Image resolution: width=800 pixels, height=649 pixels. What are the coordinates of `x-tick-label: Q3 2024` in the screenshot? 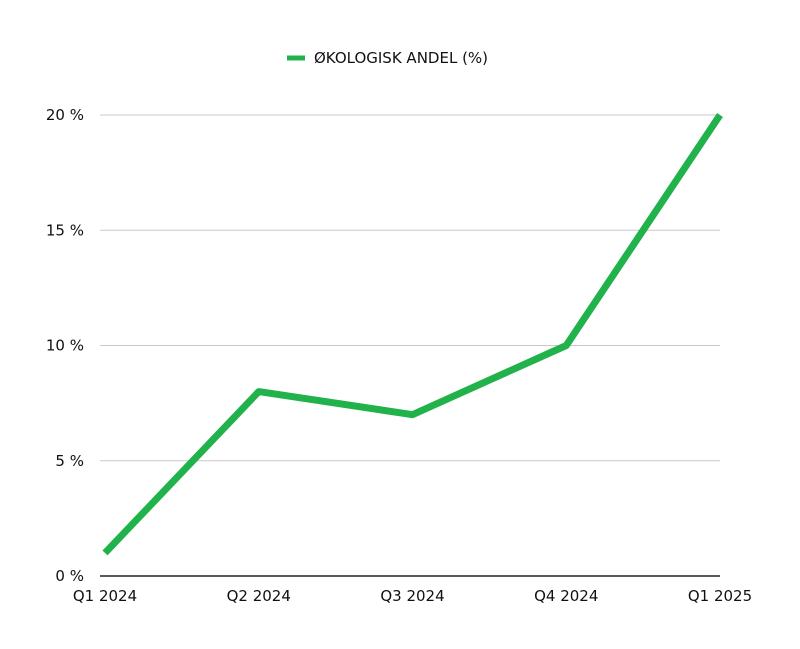 It's located at (412, 596).